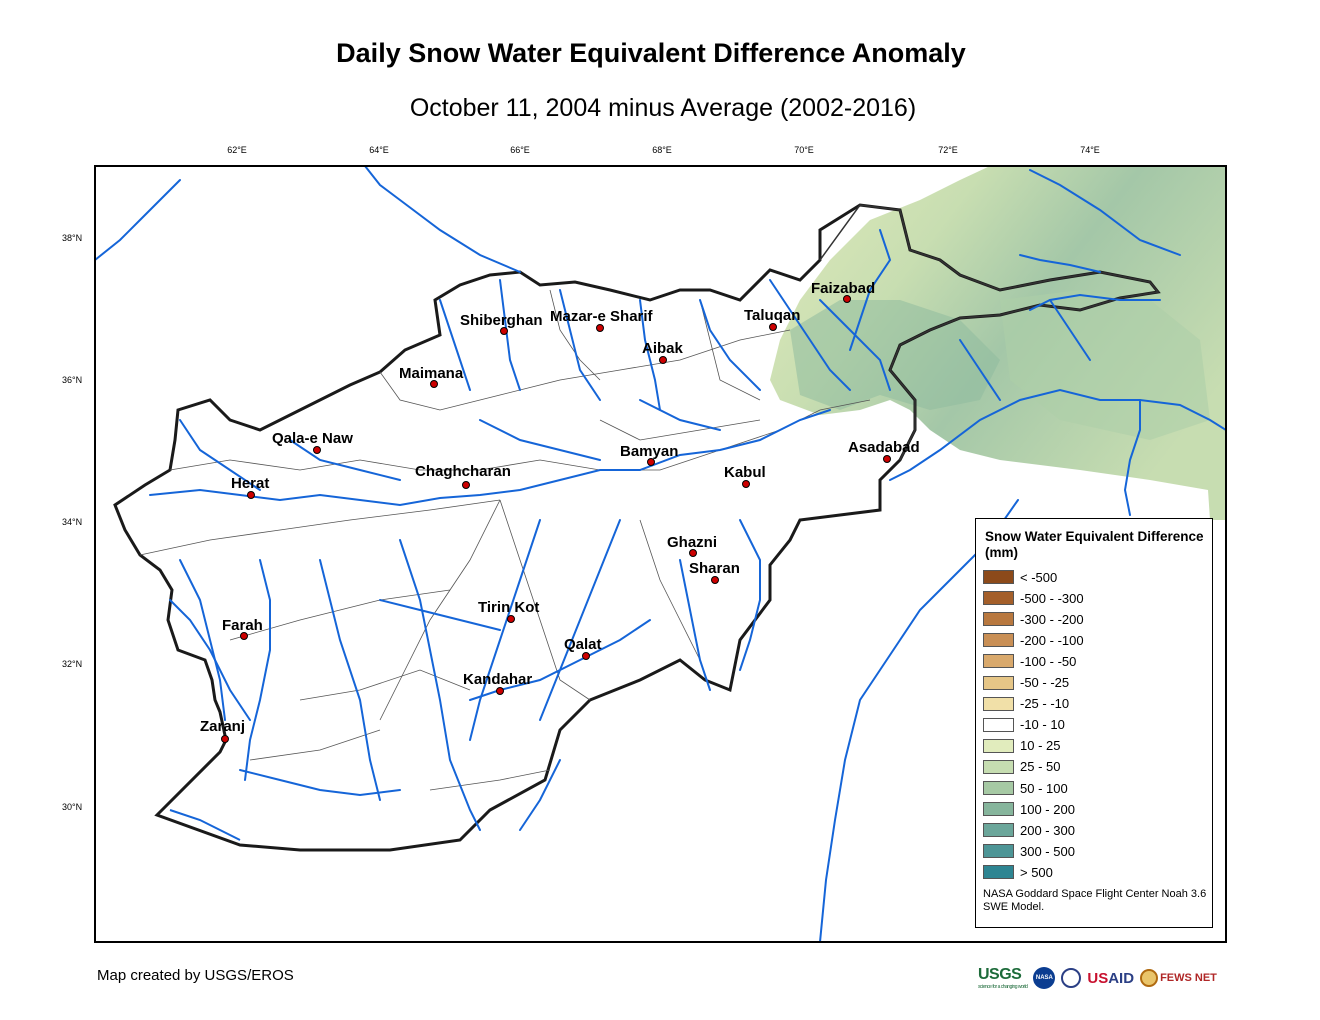 The image size is (1320, 1020). What do you see at coordinates (602, 316) in the screenshot?
I see `svg-text: Mazar-e Sharif` at bounding box center [602, 316].